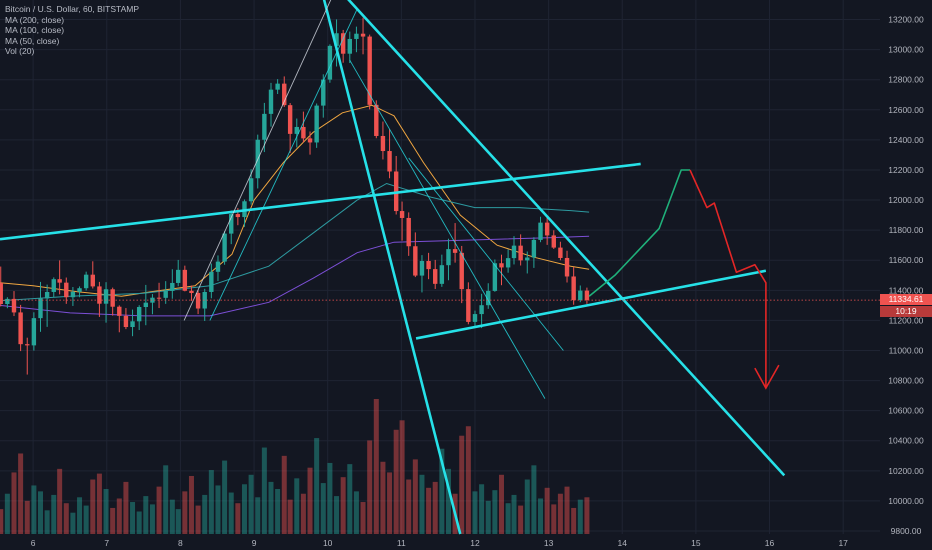  Describe the element at coordinates (906, 312) in the screenshot. I see `bar-countdown-label: 10:19` at that location.